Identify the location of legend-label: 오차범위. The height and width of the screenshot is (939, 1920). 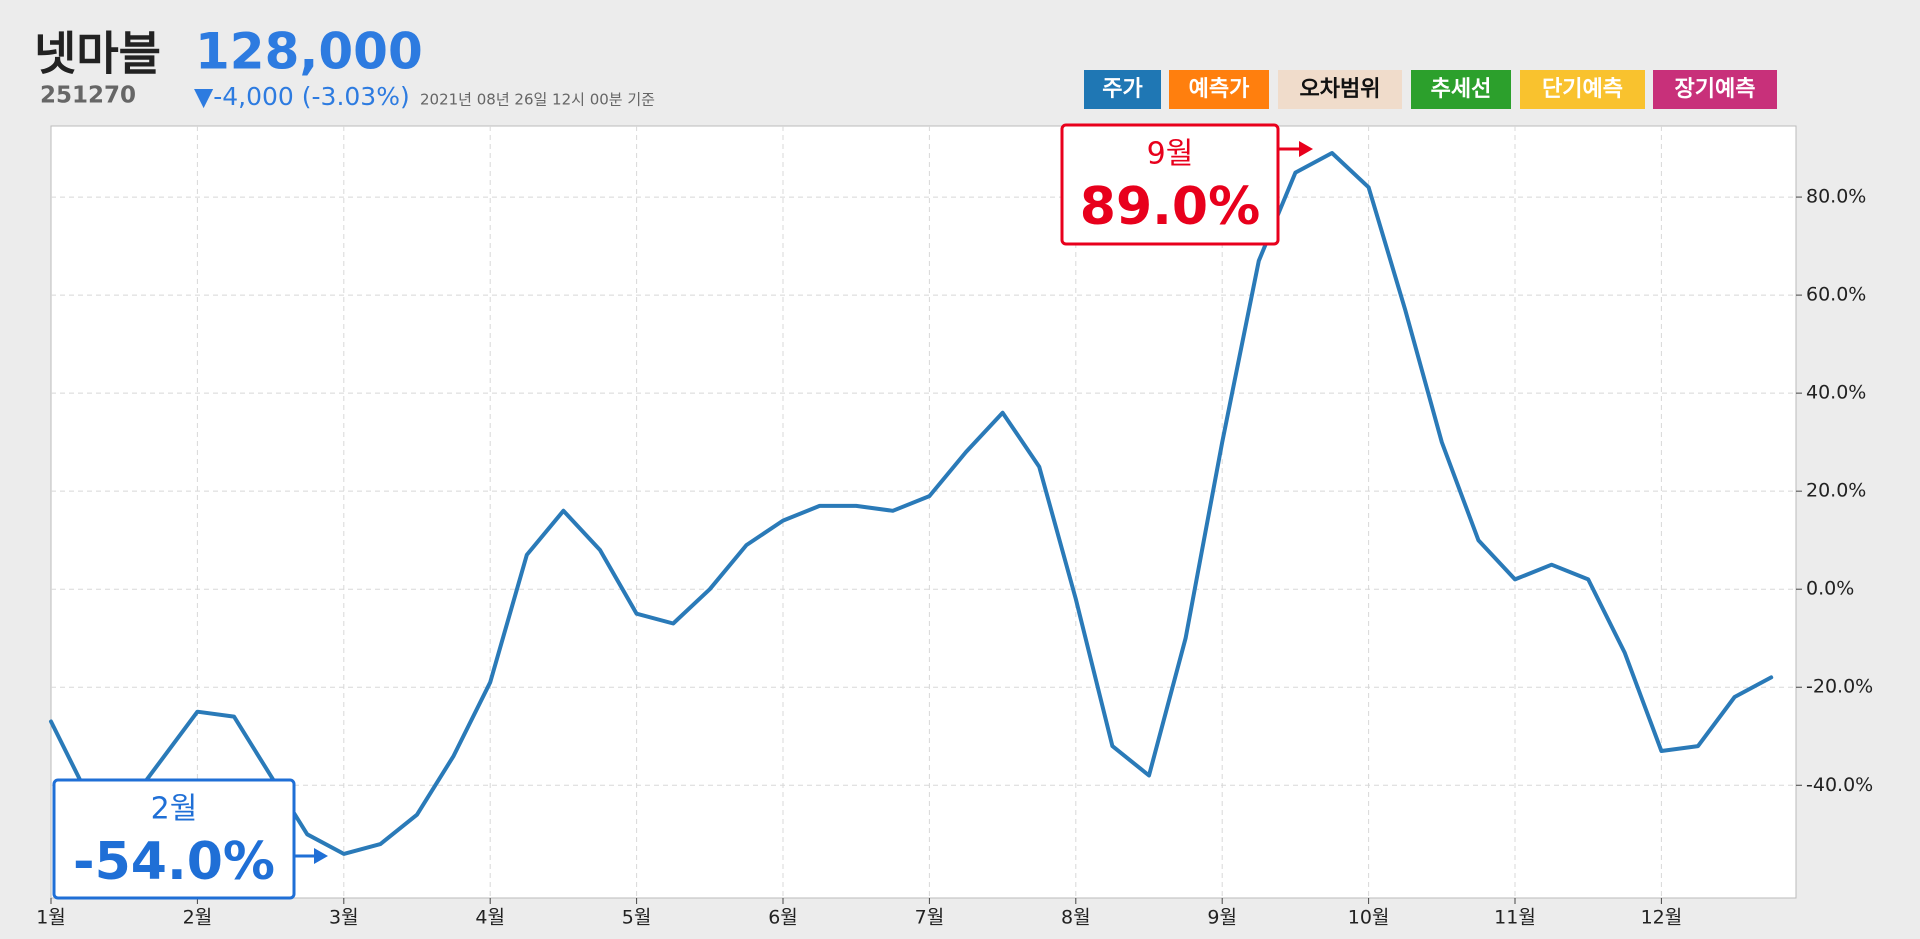
(1340, 89).